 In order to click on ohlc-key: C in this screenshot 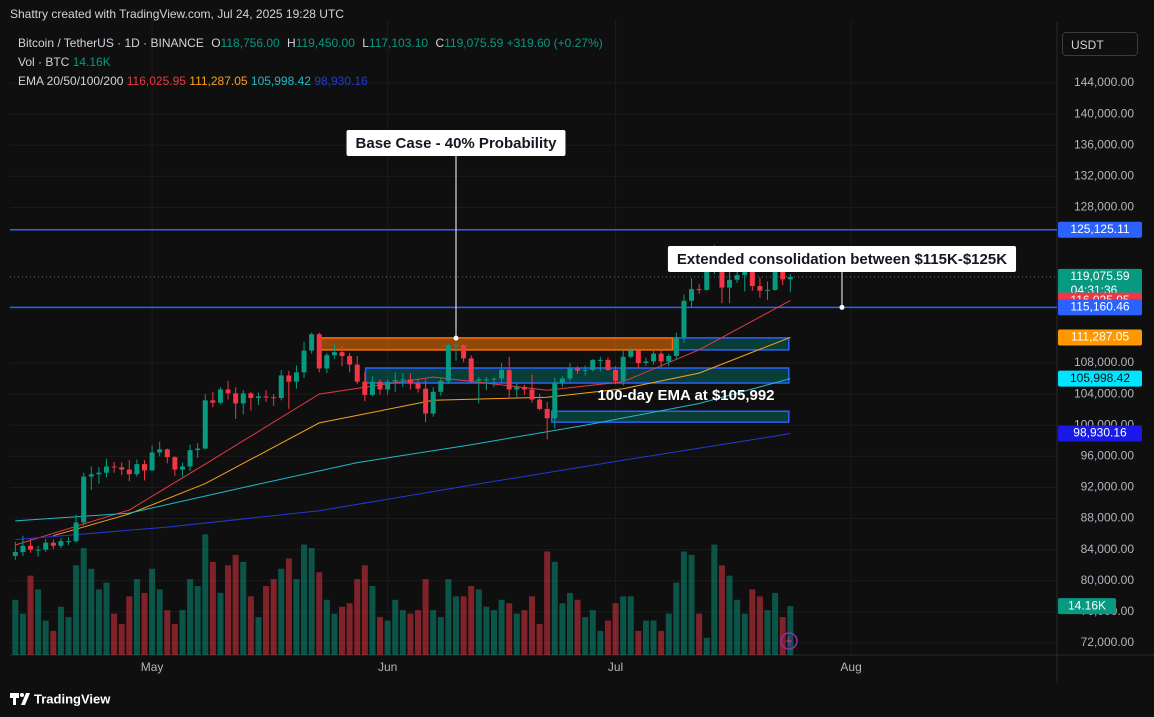, I will do `click(440, 43)`.